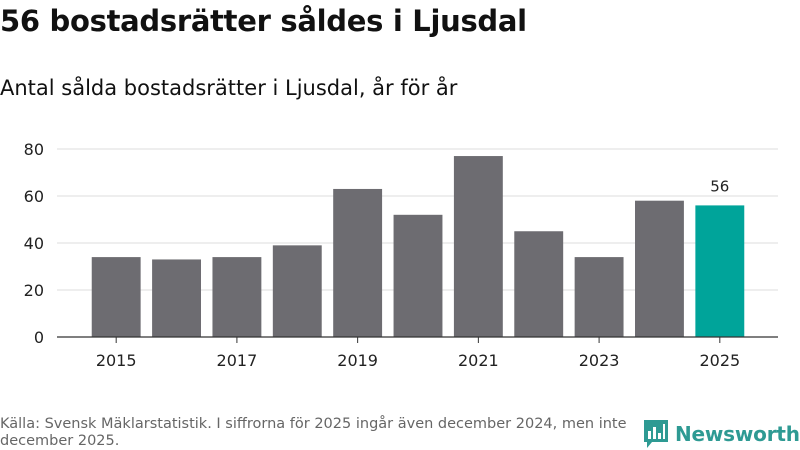  Describe the element at coordinates (737, 434) in the screenshot. I see `logo-text: Newsworthy` at that location.